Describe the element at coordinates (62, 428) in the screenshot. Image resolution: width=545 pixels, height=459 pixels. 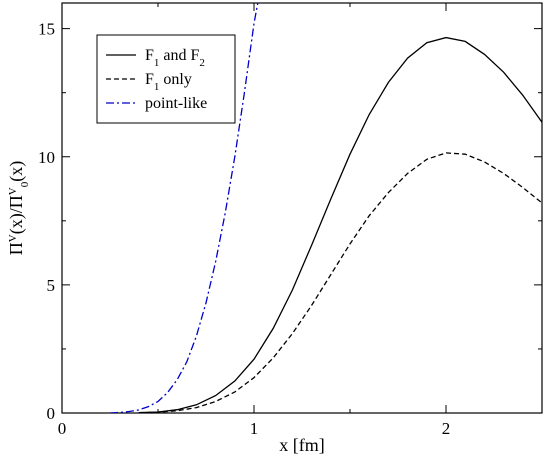
I see `x-tick-label: 0` at that location.